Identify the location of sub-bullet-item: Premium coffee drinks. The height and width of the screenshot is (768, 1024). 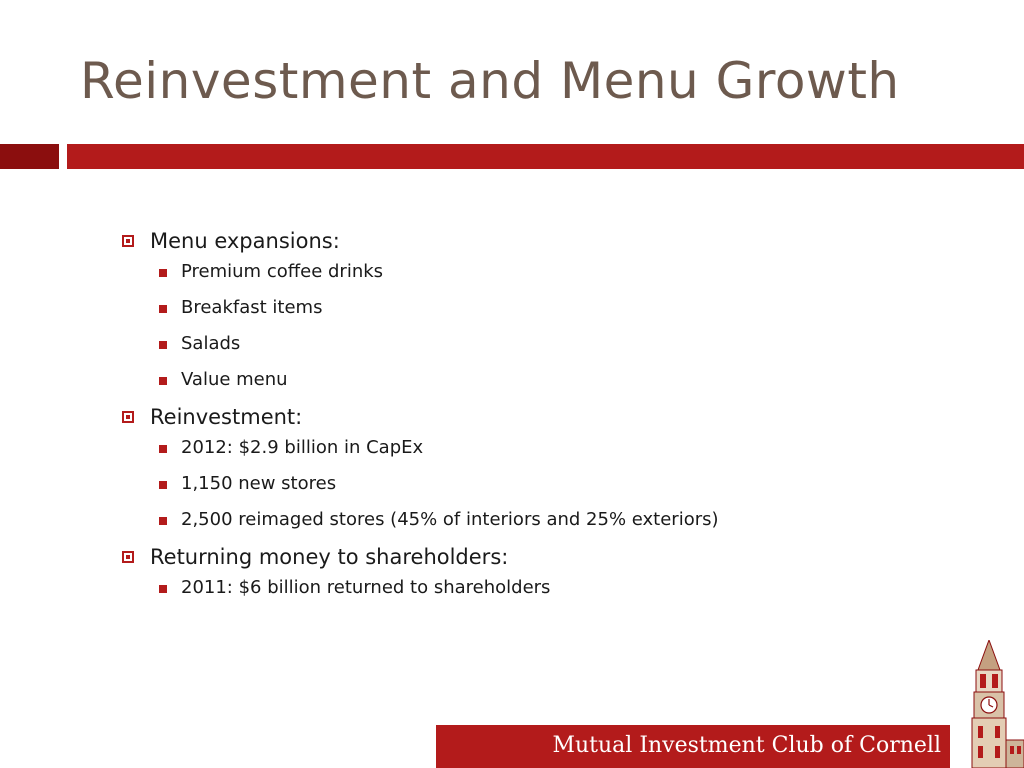
(578, 272).